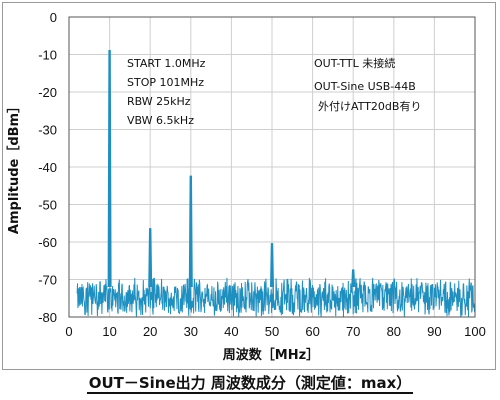  I want to click on x-tick-label: 10, so click(109, 331).